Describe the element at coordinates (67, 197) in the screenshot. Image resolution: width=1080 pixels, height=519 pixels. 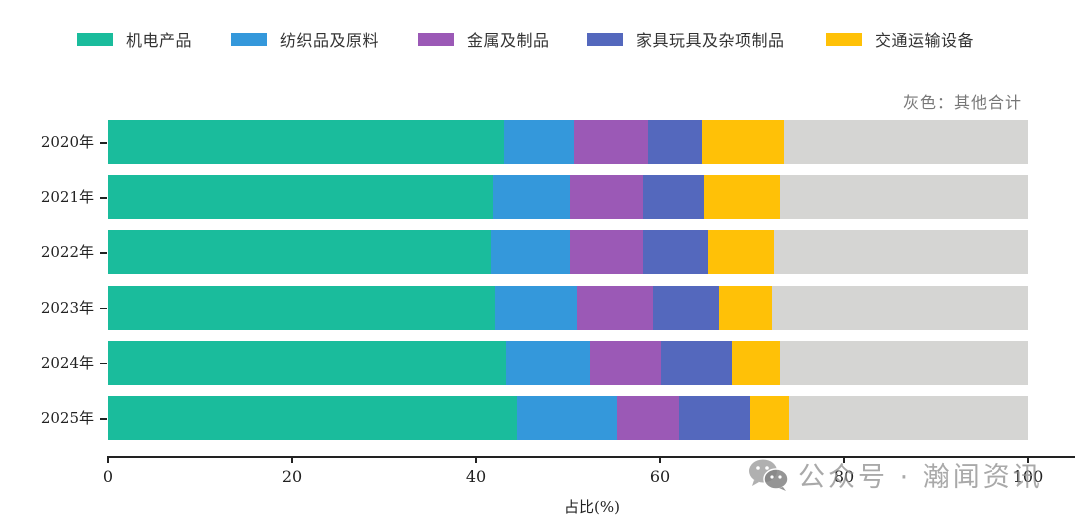
I see `y-tick-label: 2021年` at that location.